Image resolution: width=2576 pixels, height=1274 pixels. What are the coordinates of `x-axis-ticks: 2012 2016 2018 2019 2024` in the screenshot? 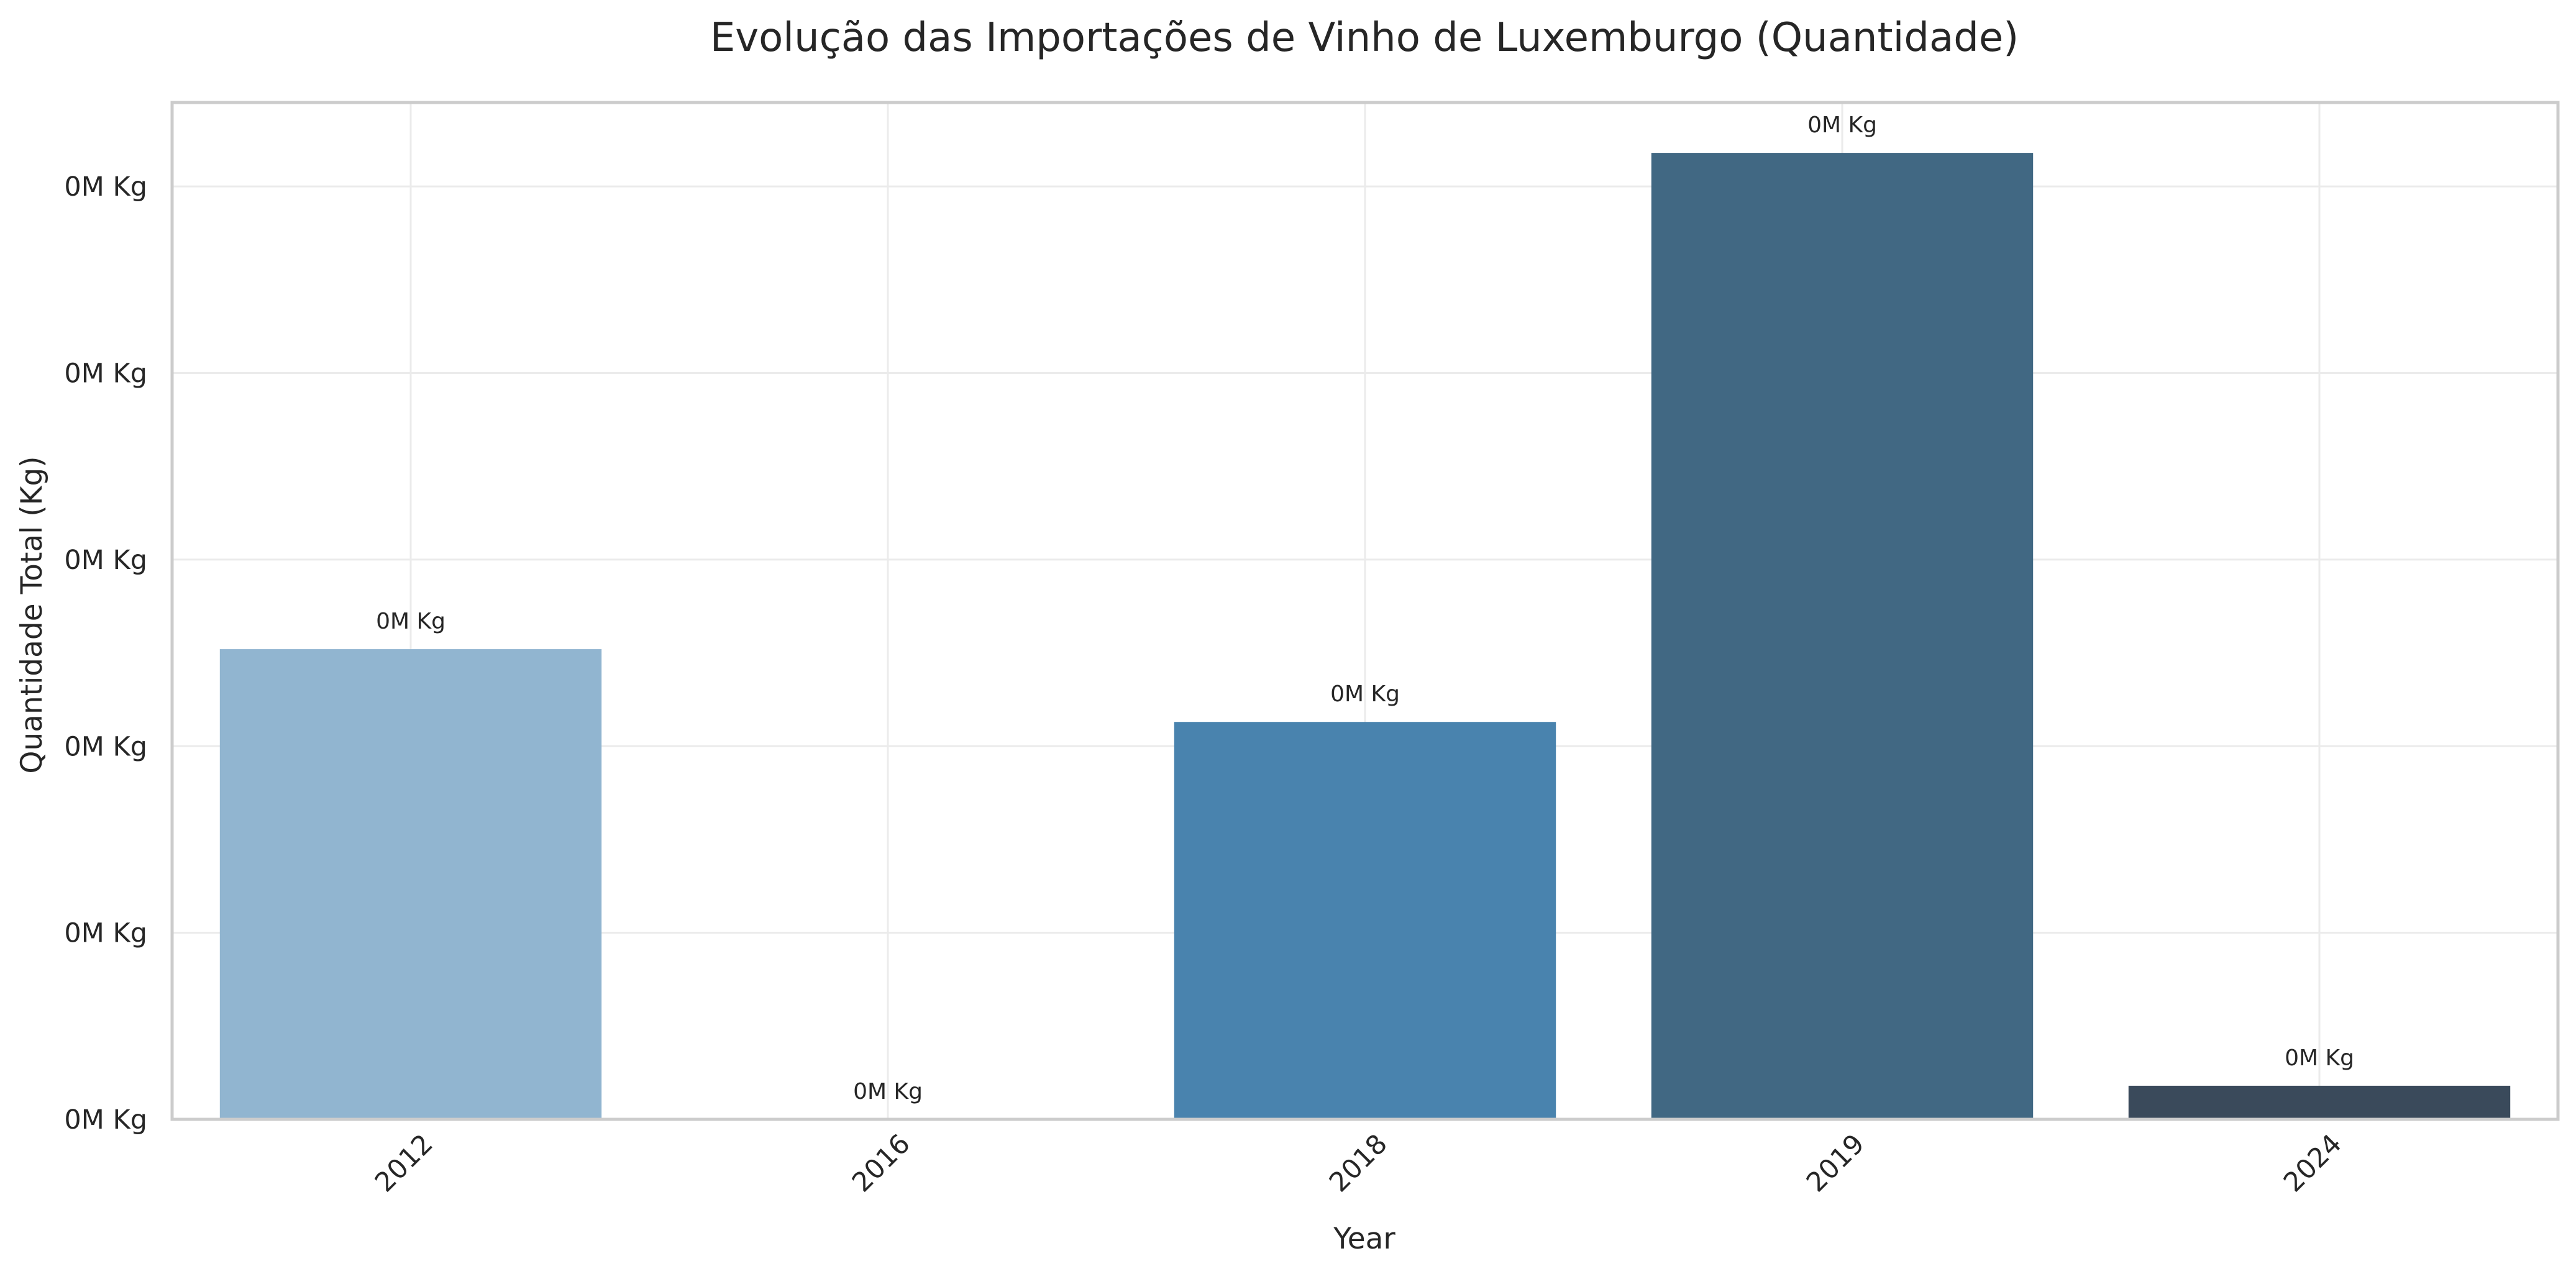 It's located at (1358, 1163).